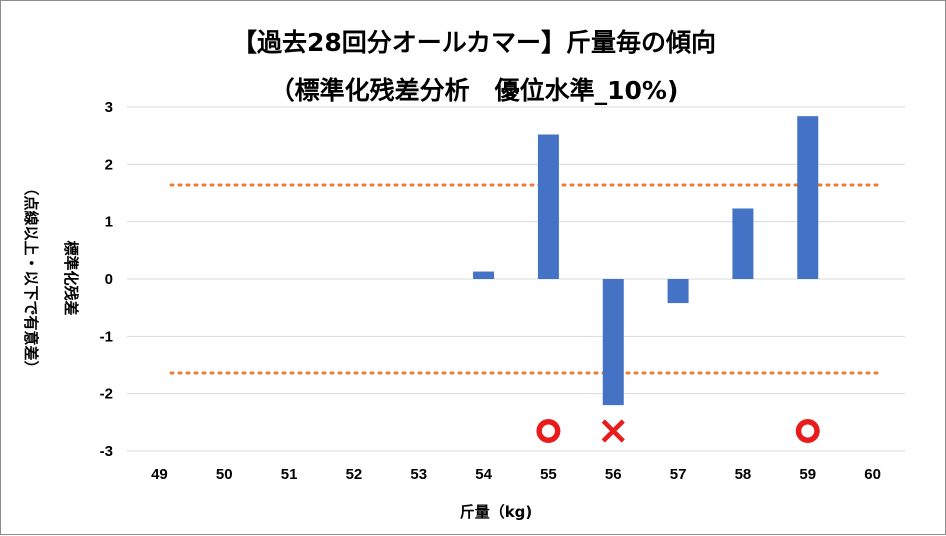  I want to click on y-tick-label: 1, so click(109, 222).